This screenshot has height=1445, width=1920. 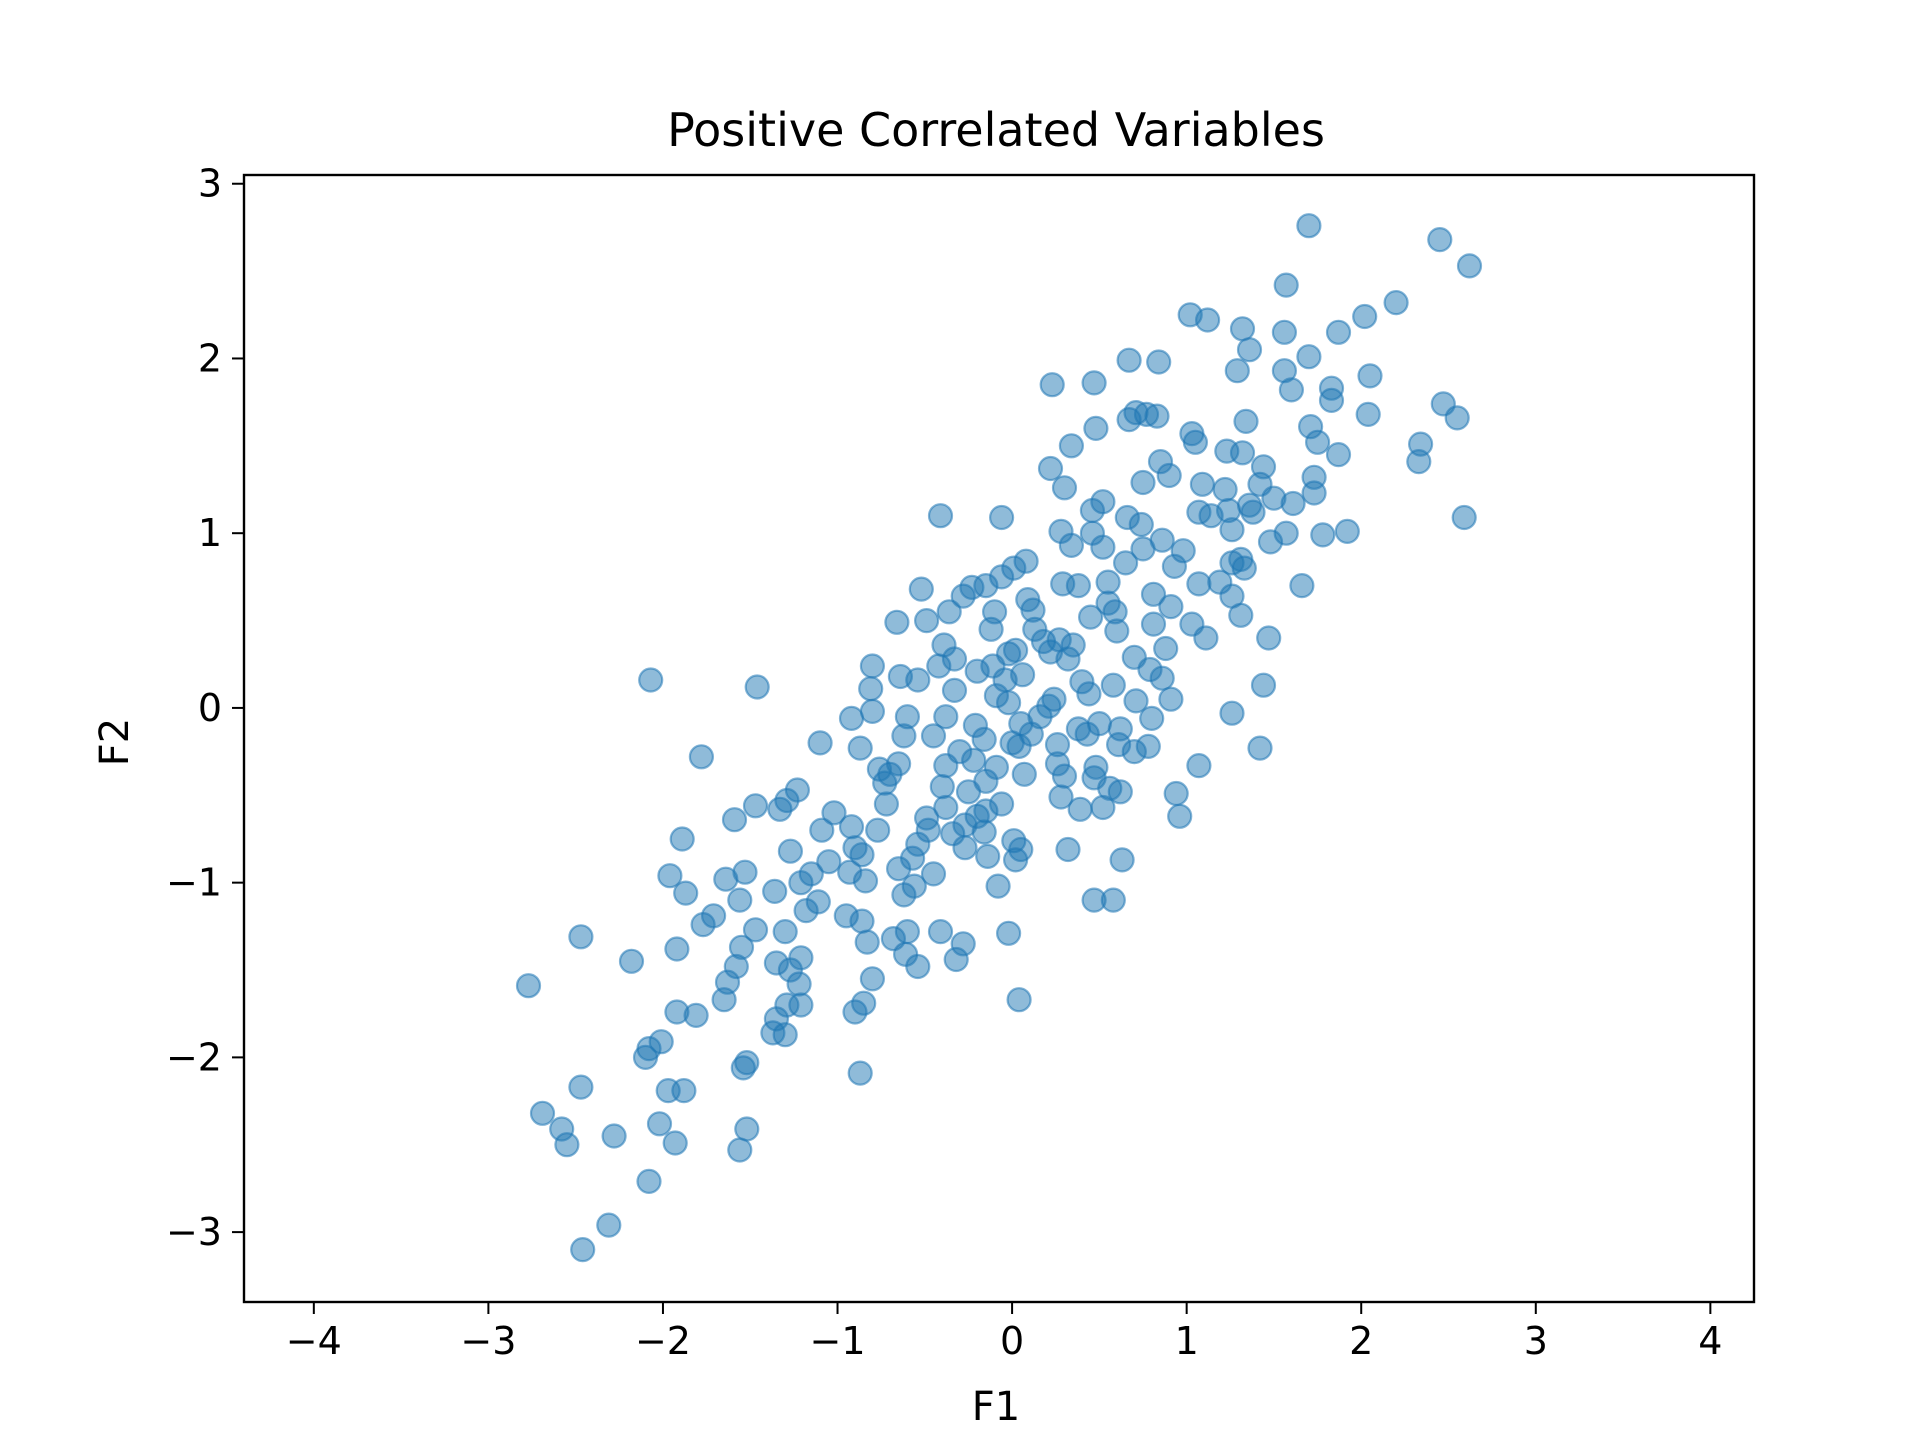 I want to click on x-axis-label: F1, so click(x=996, y=1407).